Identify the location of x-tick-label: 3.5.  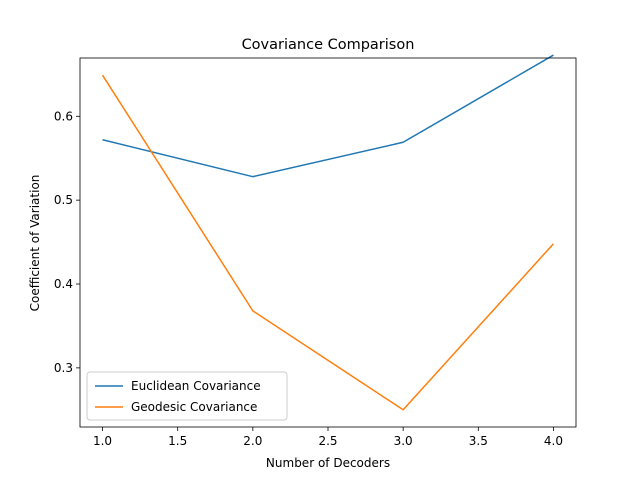
(478, 441).